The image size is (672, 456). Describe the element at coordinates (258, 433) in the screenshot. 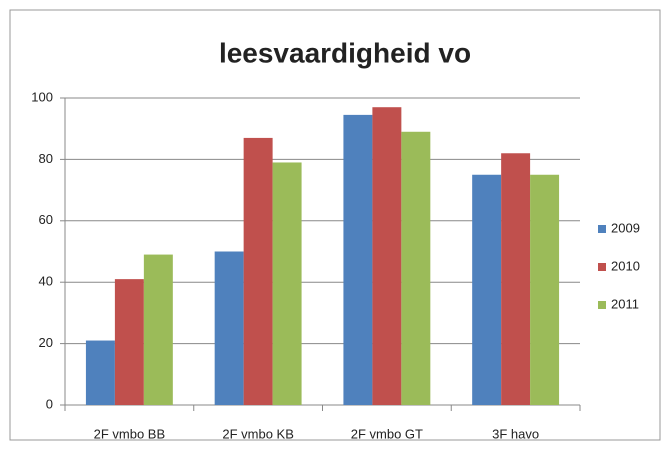

I see `x-tick-label: 2F vmbo KB` at that location.